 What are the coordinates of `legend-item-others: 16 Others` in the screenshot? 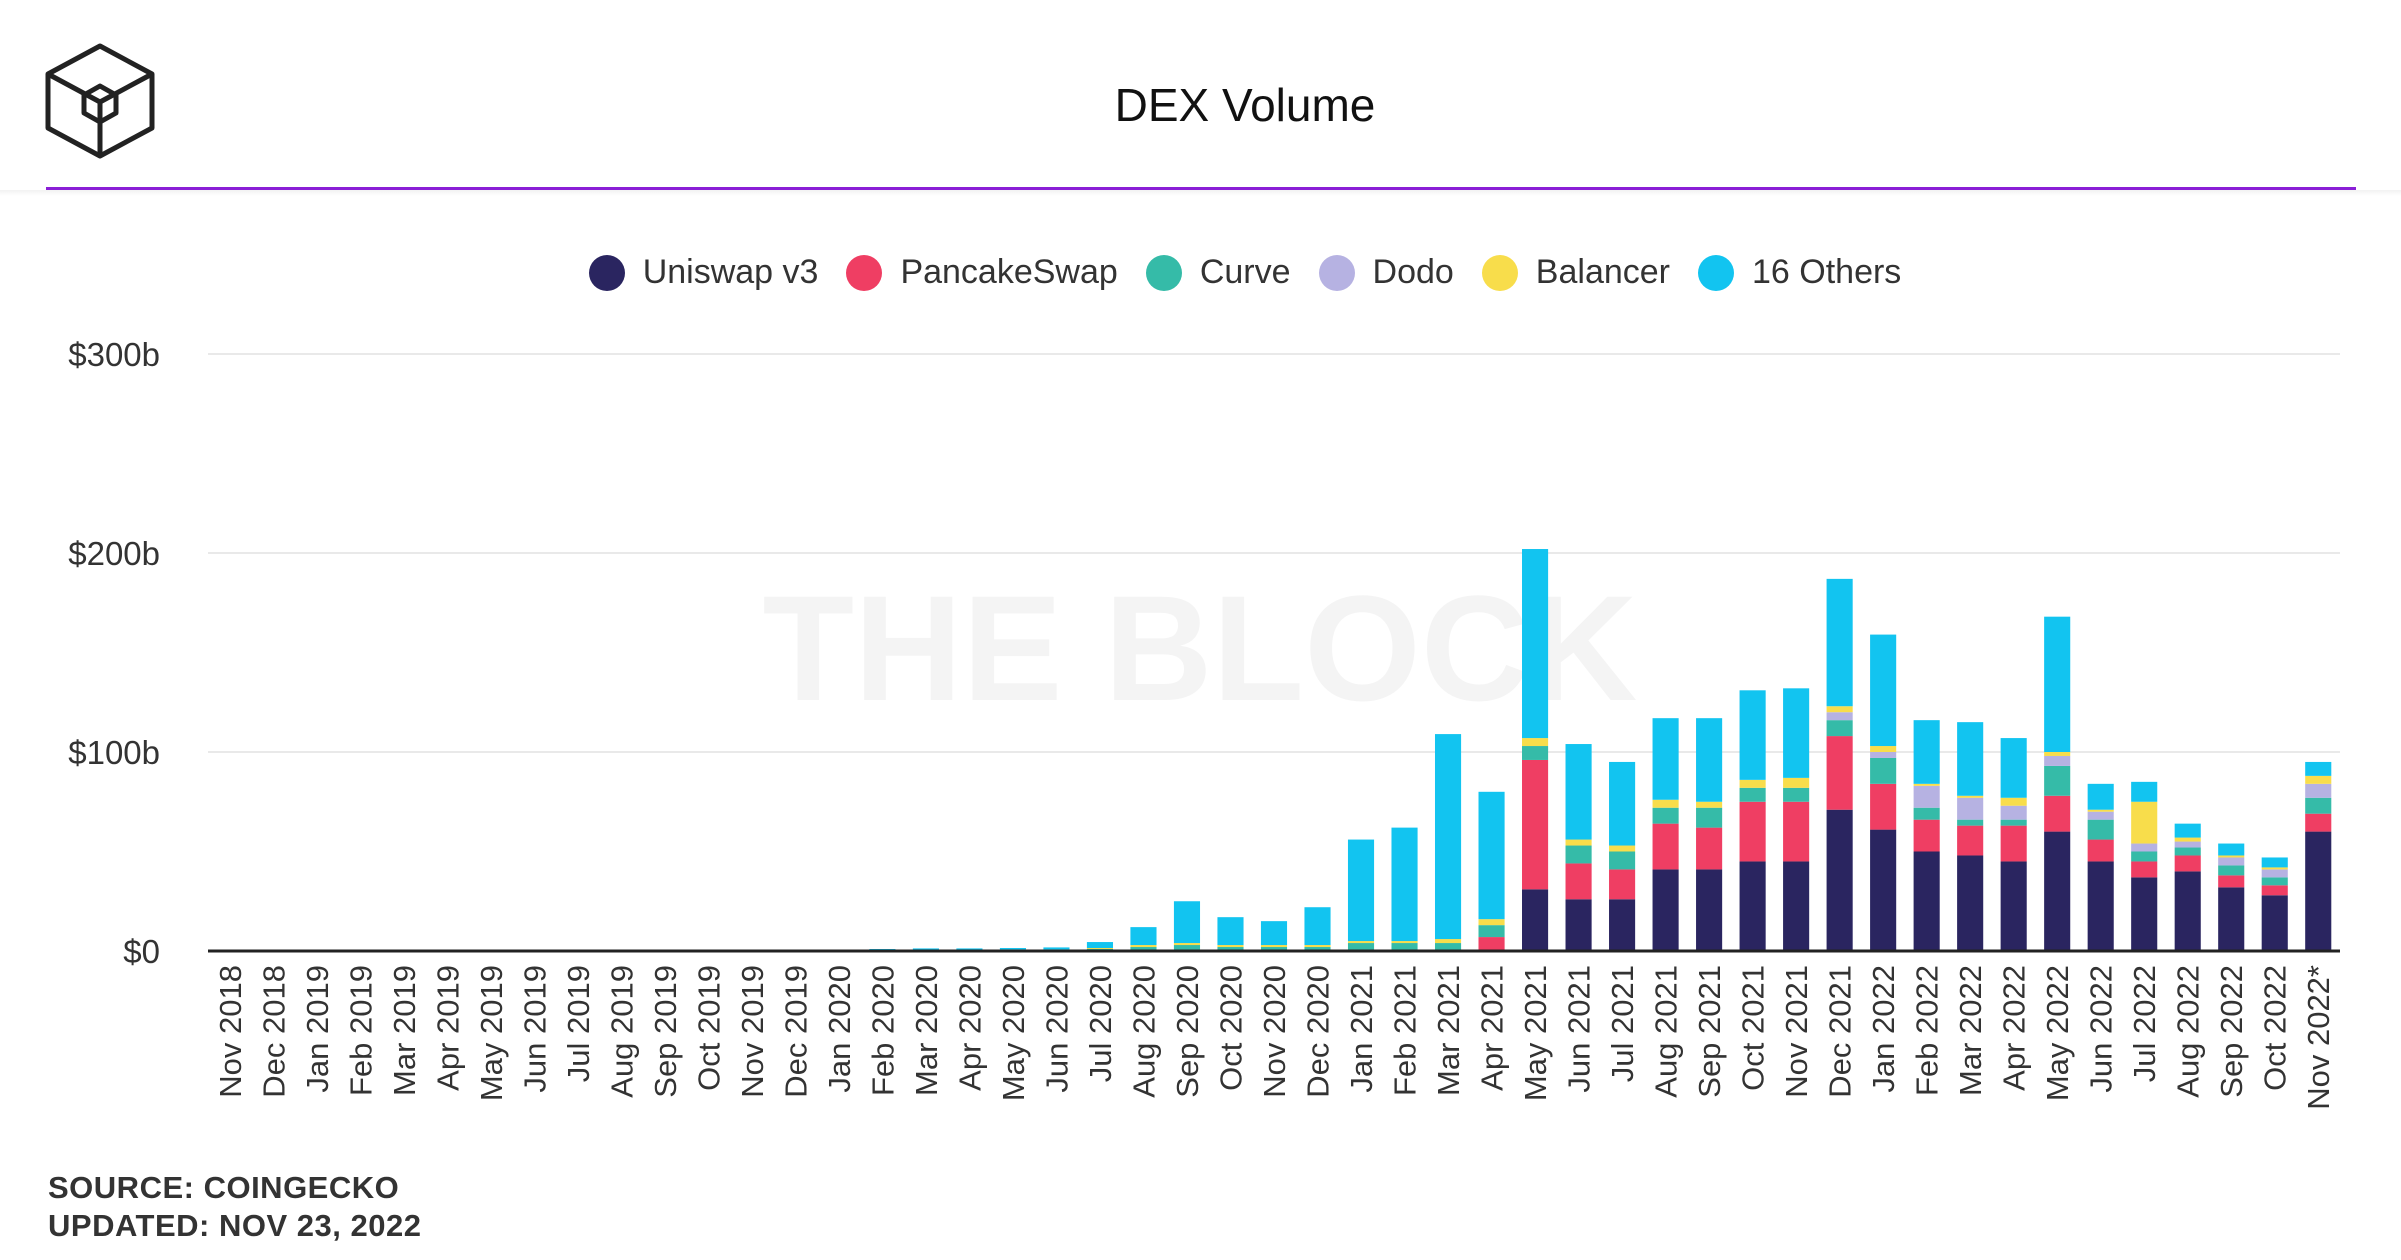 It's located at (1799, 272).